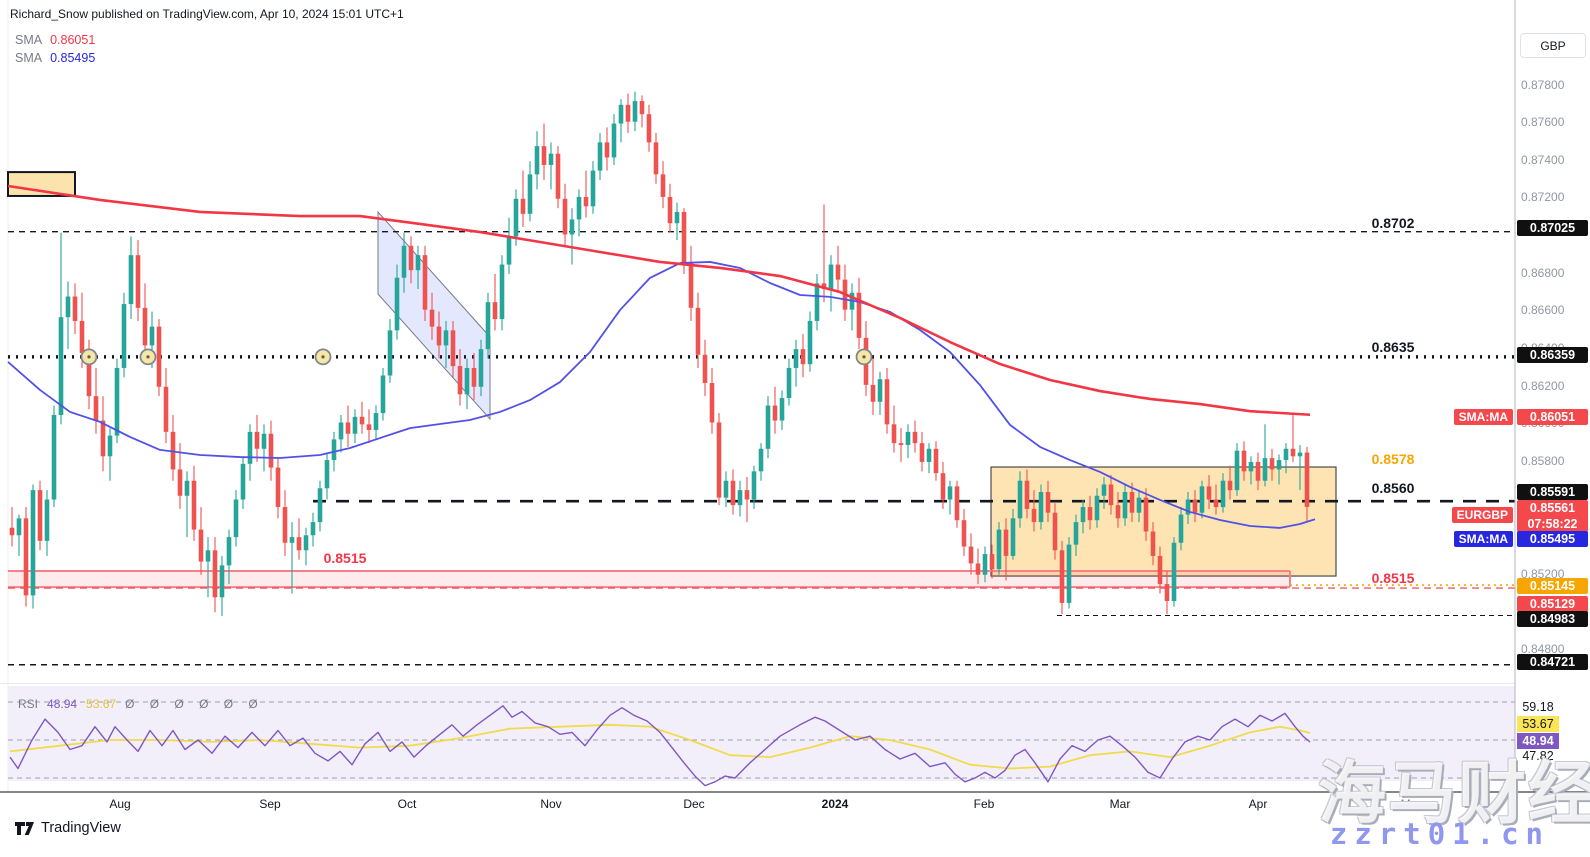 The height and width of the screenshot is (857, 1590). Describe the element at coordinates (1538, 756) in the screenshot. I see `regular-bullish-value: 47.82` at that location.